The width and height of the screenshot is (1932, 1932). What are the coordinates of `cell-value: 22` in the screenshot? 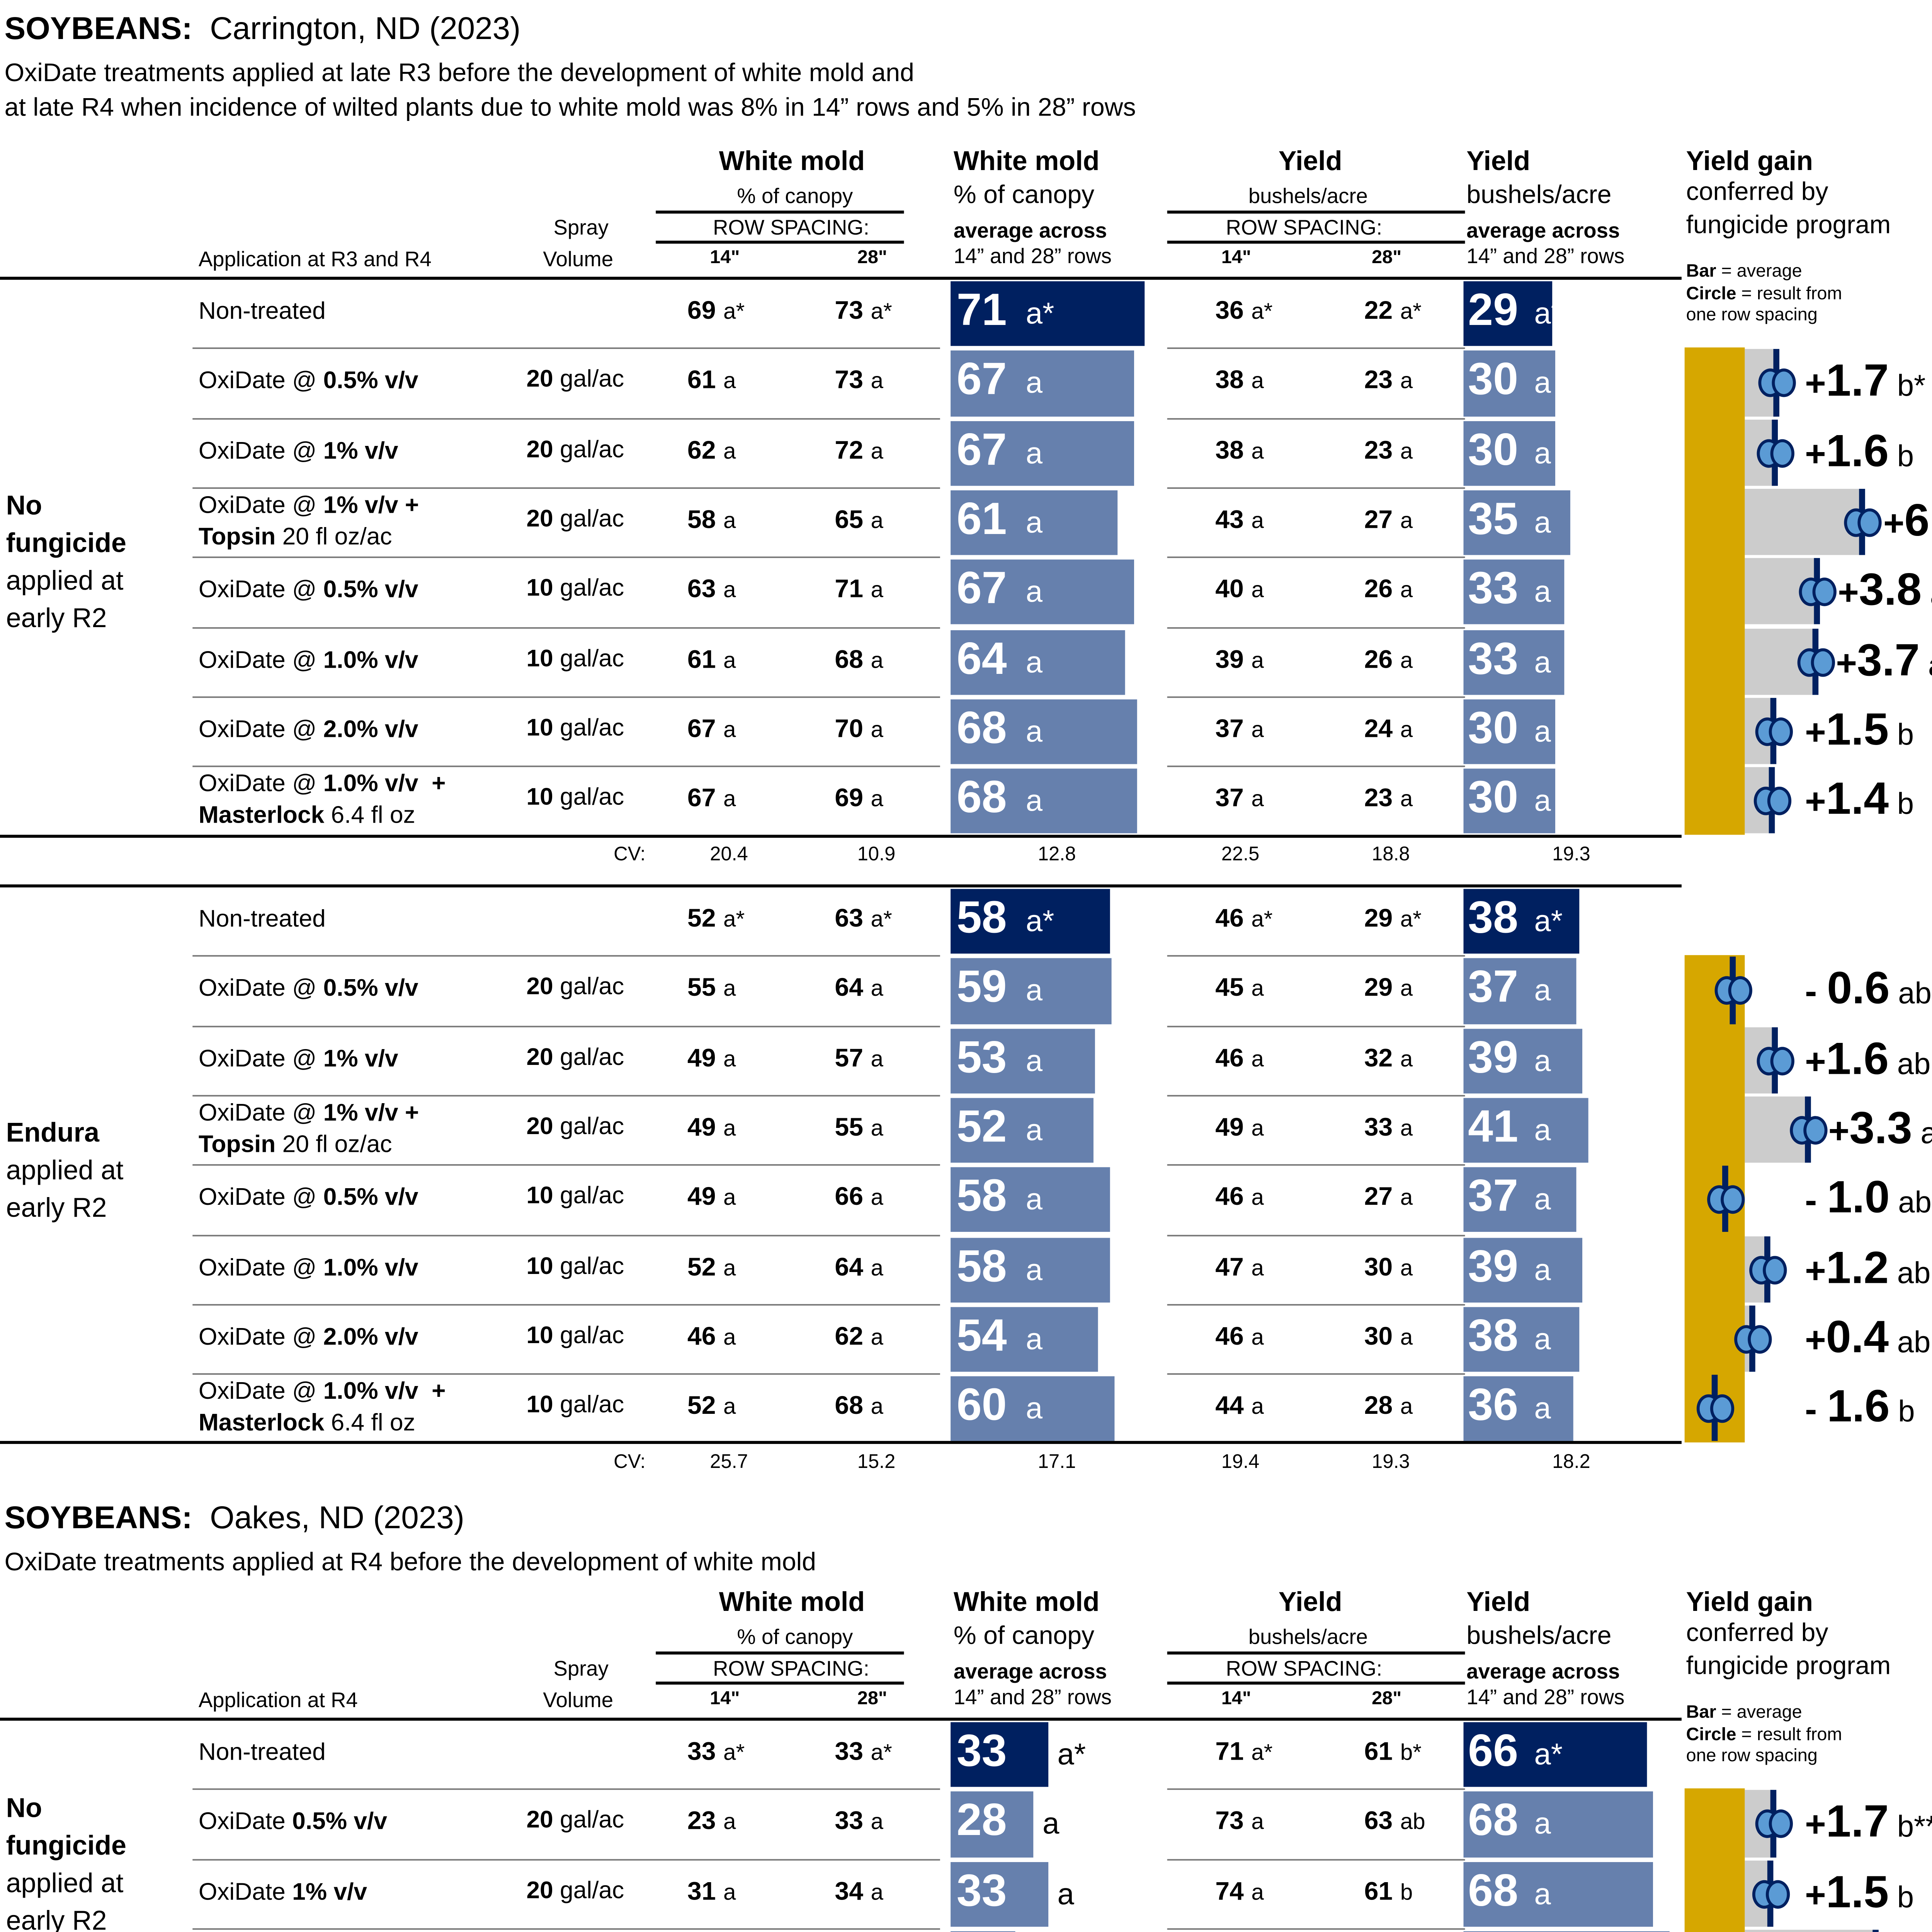 It's located at (1378, 310).